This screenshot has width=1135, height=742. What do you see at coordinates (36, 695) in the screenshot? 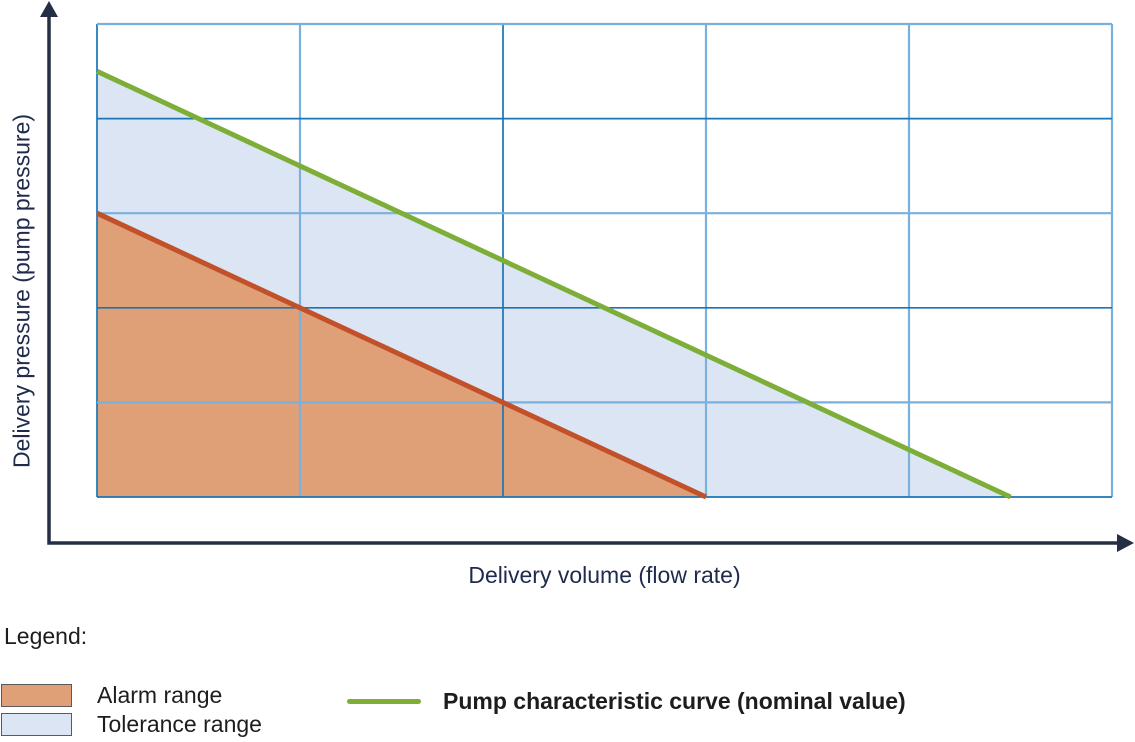
I see `alarm-range-swatch` at bounding box center [36, 695].